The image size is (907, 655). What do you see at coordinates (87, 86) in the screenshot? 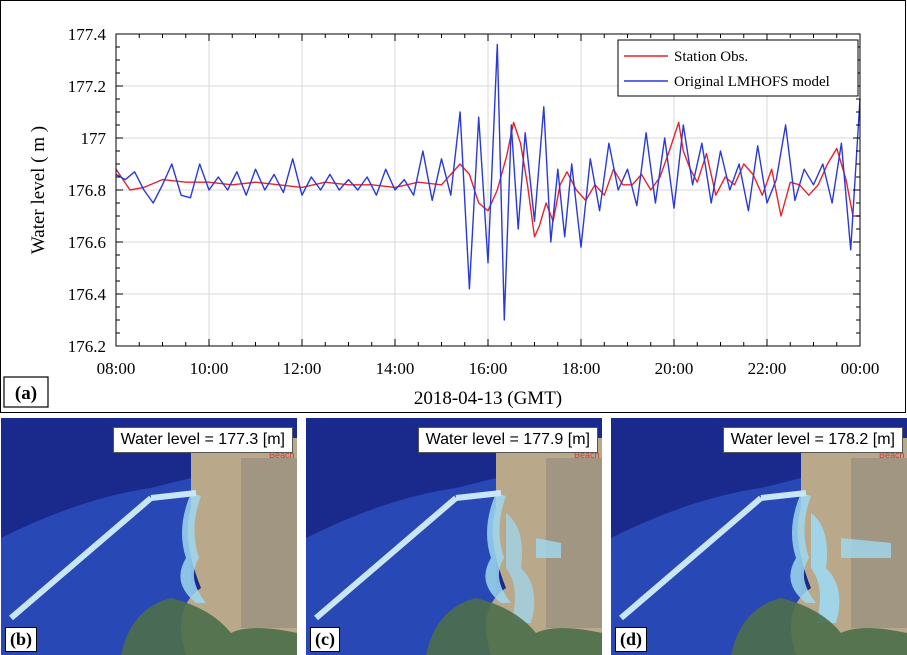
I see `y-tick-label: 177.2` at bounding box center [87, 86].